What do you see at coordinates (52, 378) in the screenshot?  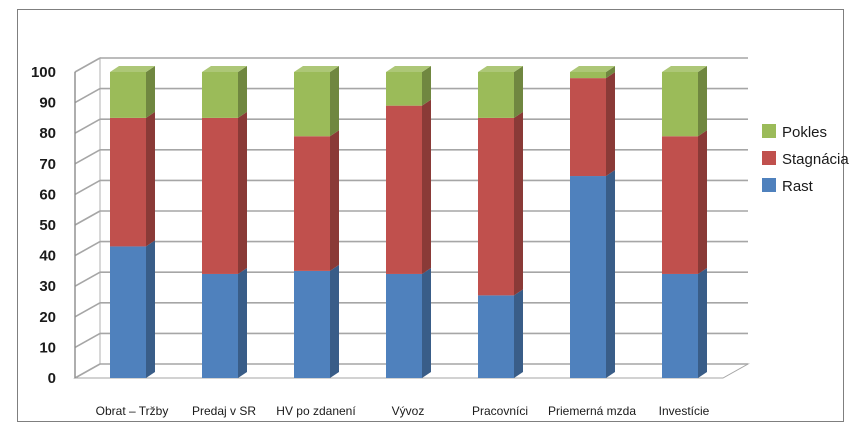 I see `y-tick-label: 0` at bounding box center [52, 378].